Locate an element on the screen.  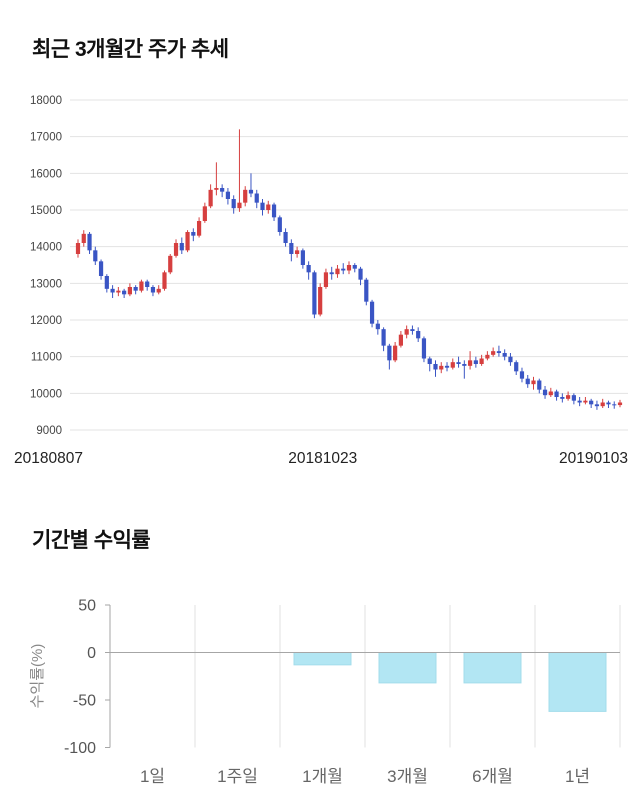
svg-text: 3개월 is located at coordinates (407, 776).